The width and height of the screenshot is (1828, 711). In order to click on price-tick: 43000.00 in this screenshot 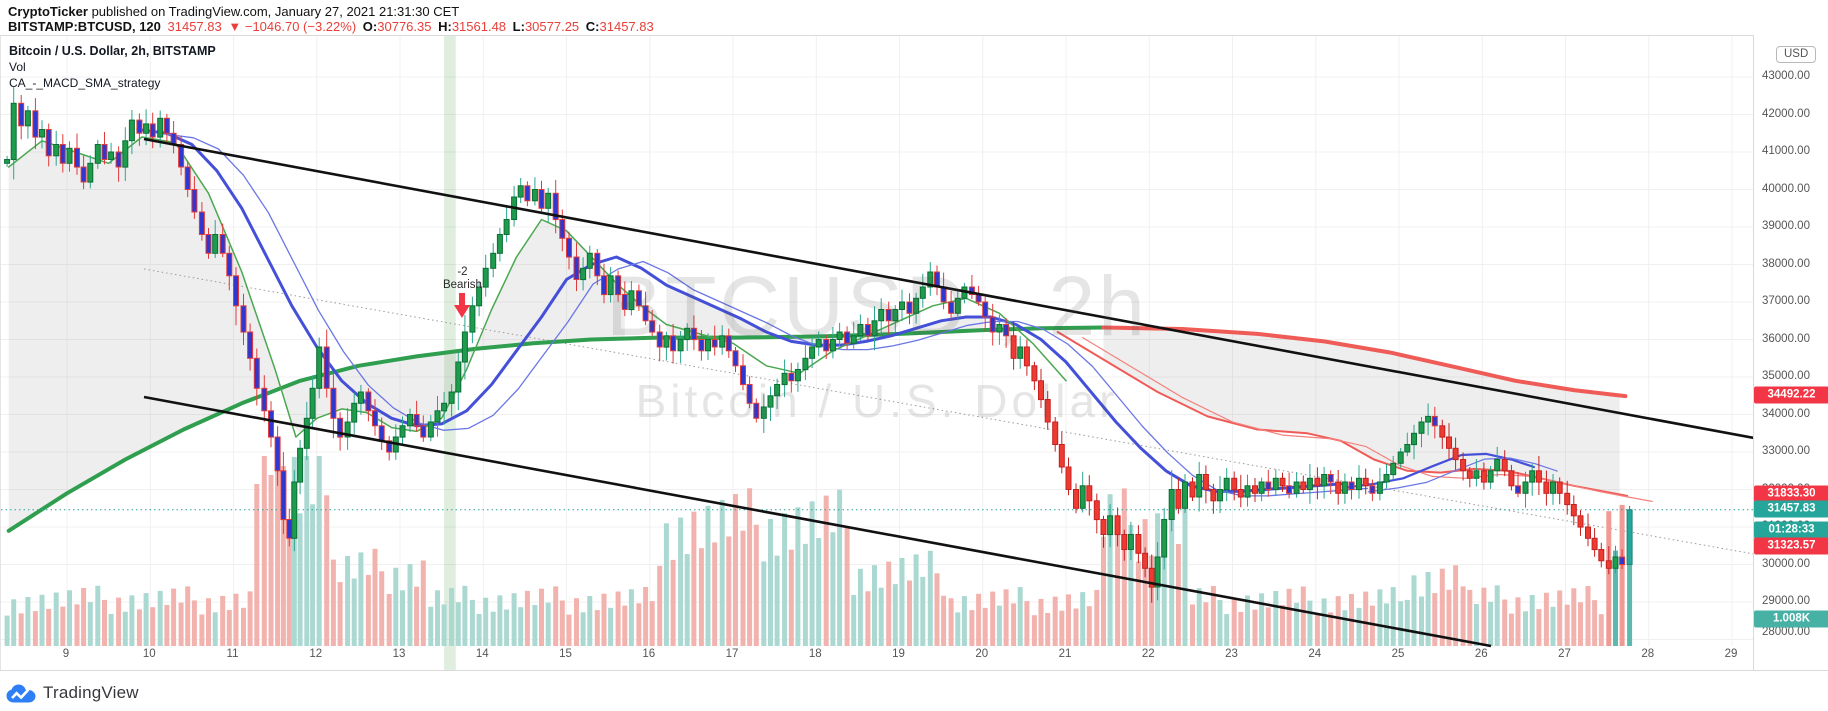, I will do `click(1786, 76)`.